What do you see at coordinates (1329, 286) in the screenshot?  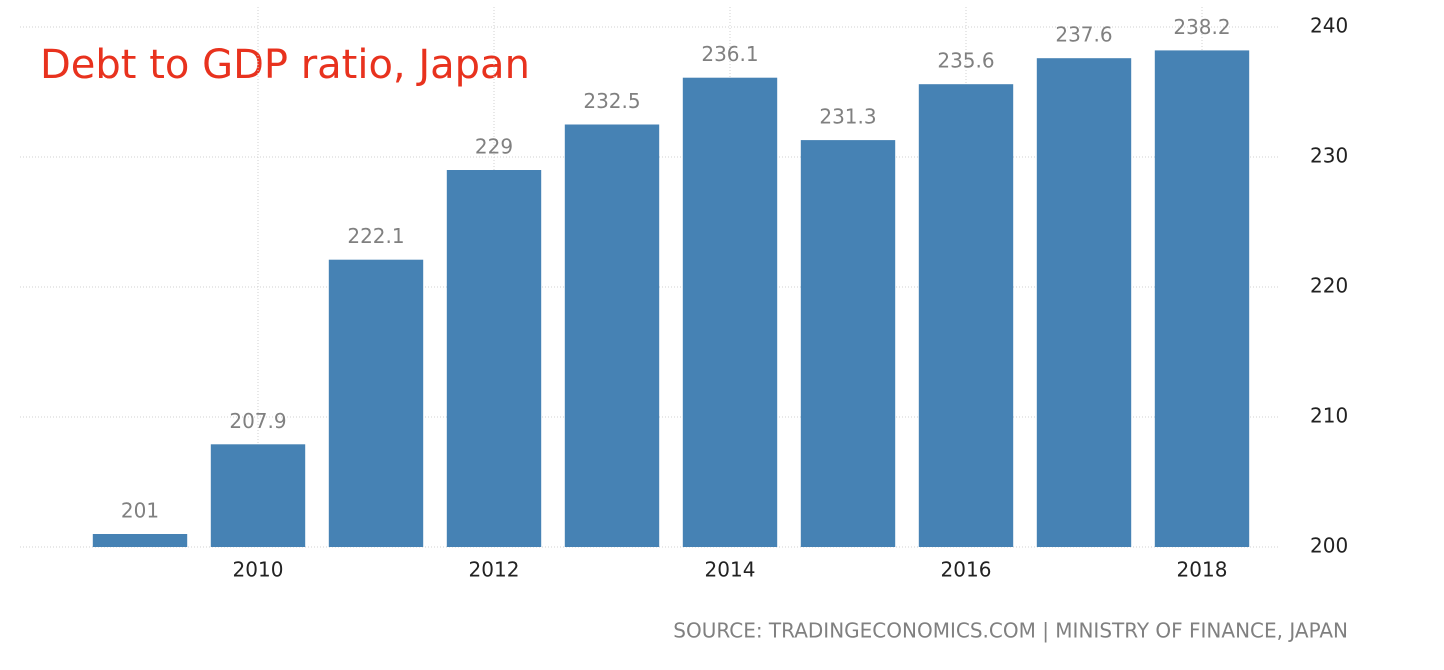 I see `y-tick-label: 220` at bounding box center [1329, 286].